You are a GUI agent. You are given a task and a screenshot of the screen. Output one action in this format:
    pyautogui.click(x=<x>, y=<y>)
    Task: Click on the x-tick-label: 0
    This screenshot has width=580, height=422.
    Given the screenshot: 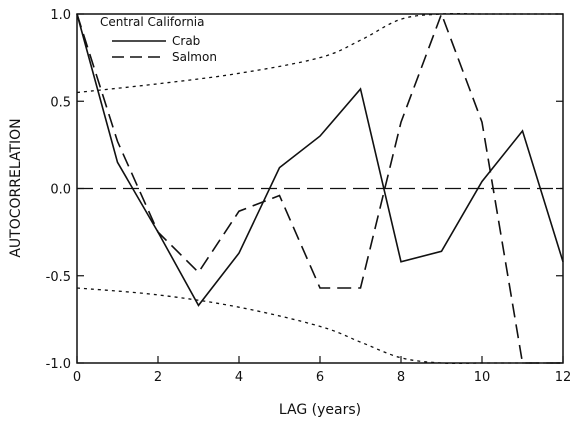 What is the action you would take?
    pyautogui.click(x=77, y=377)
    